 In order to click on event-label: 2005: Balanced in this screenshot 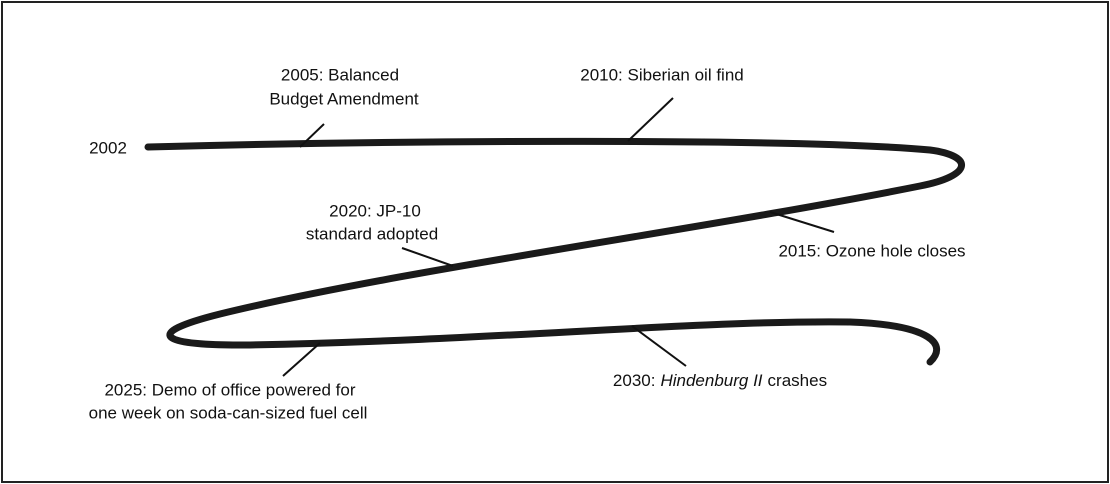, I will do `click(340, 74)`.